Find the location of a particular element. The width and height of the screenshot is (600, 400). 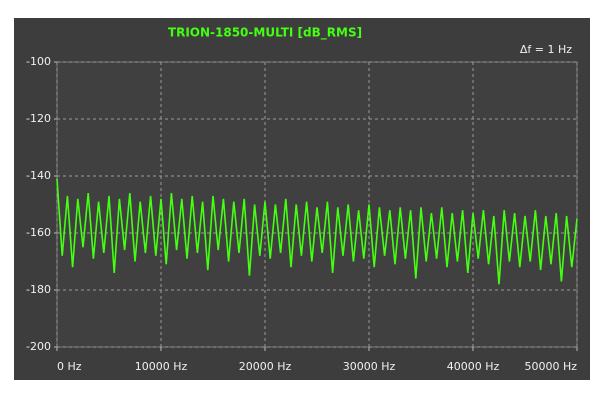

x-tick-label: 30000 Hz is located at coordinates (369, 366).